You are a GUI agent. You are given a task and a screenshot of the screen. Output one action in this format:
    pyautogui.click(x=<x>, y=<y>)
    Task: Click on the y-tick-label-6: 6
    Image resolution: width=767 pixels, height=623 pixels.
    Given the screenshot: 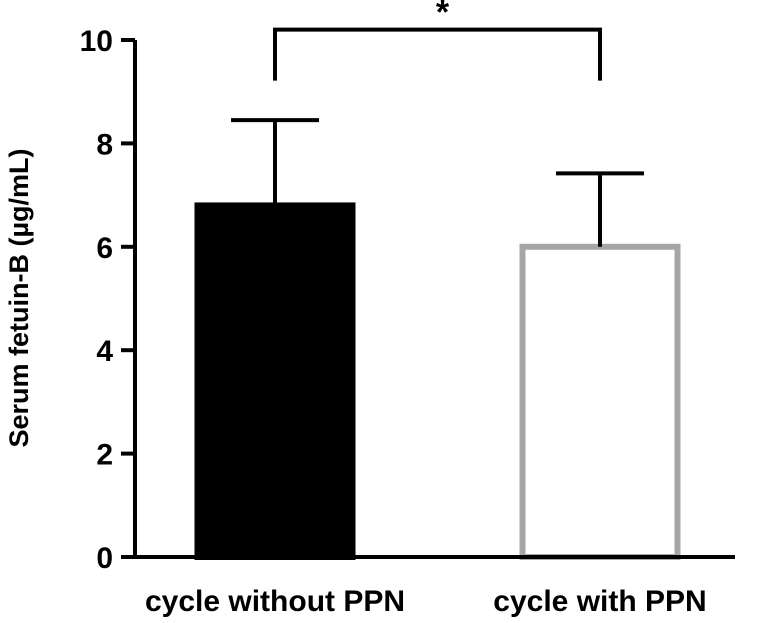 What is the action you would take?
    pyautogui.click(x=104, y=248)
    